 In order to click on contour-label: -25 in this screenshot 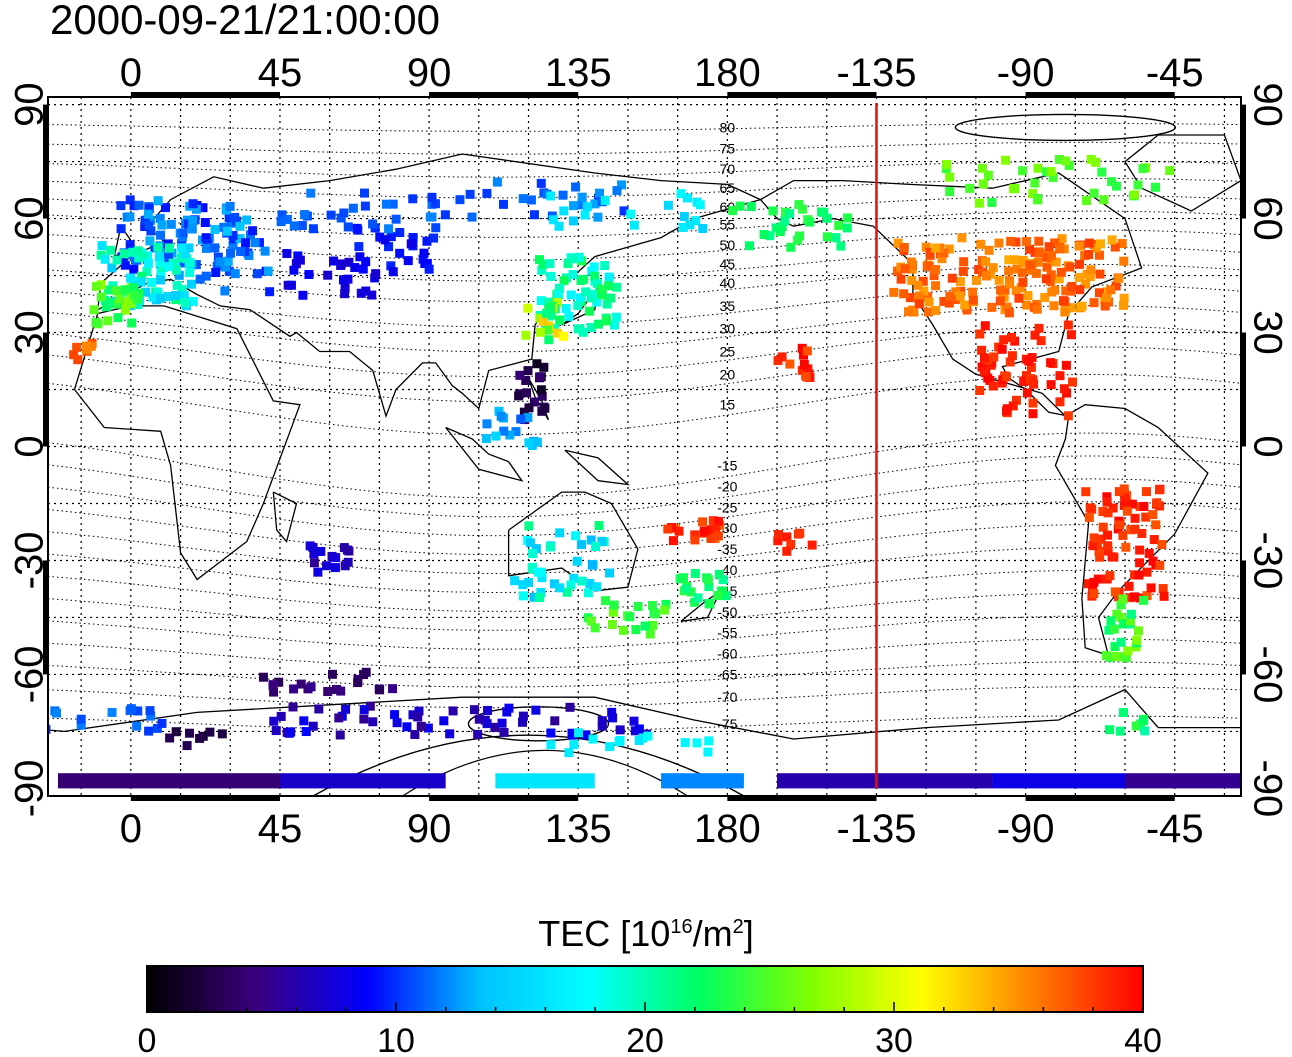, I will do `click(727, 507)`.